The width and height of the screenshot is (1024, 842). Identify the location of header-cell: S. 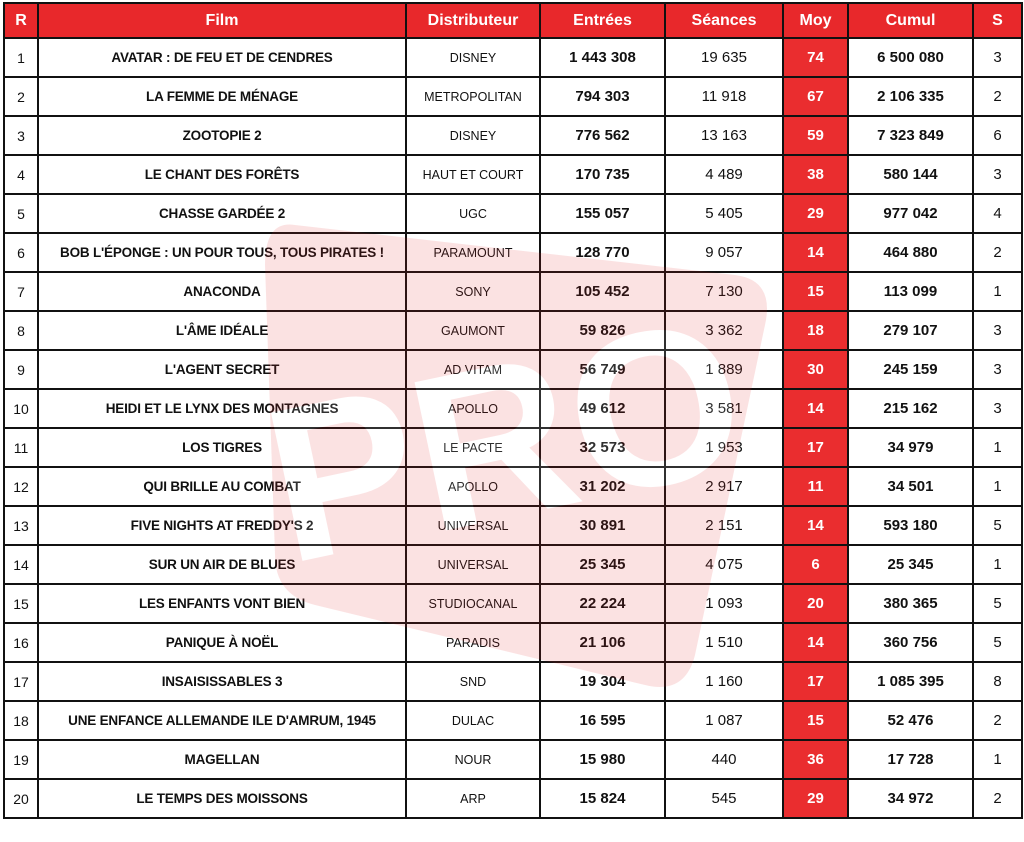
(997, 20).